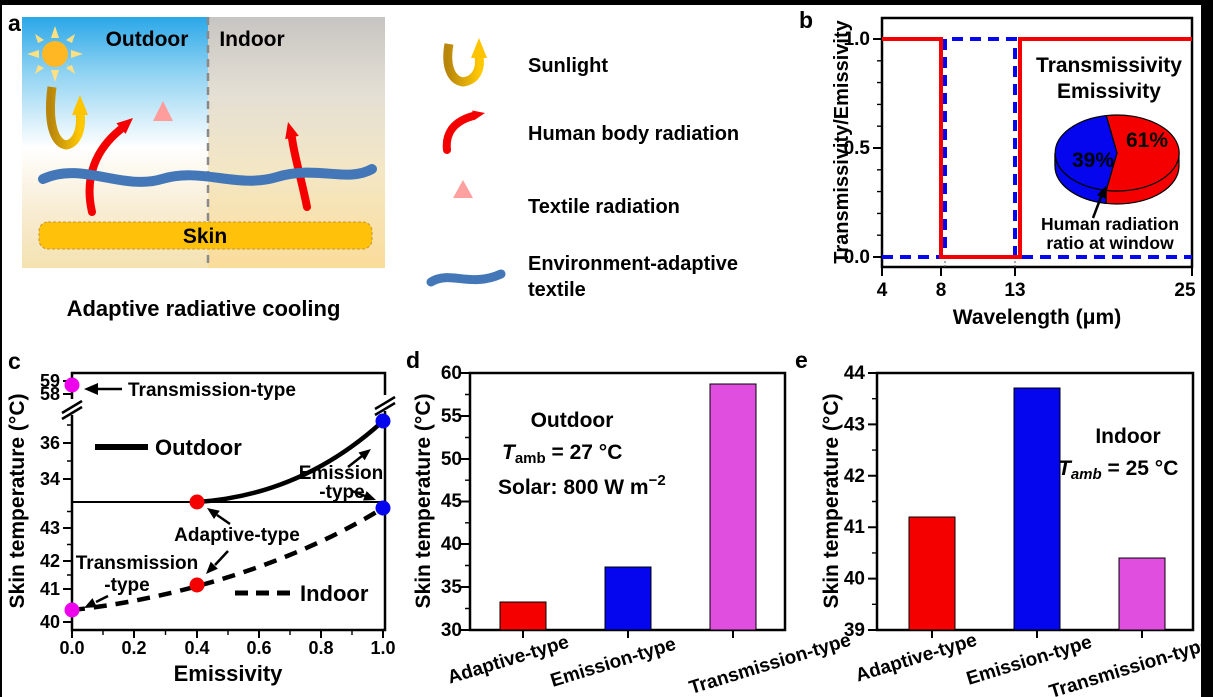  Describe the element at coordinates (1014, 290) in the screenshot. I see `xtick-b-13: 13` at that location.